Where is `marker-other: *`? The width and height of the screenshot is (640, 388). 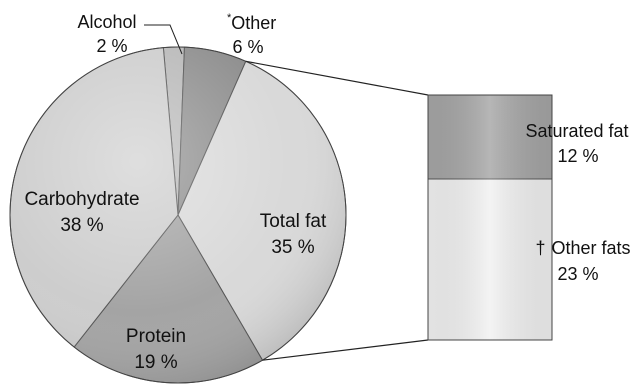 marker-other: * is located at coordinates (229, 18).